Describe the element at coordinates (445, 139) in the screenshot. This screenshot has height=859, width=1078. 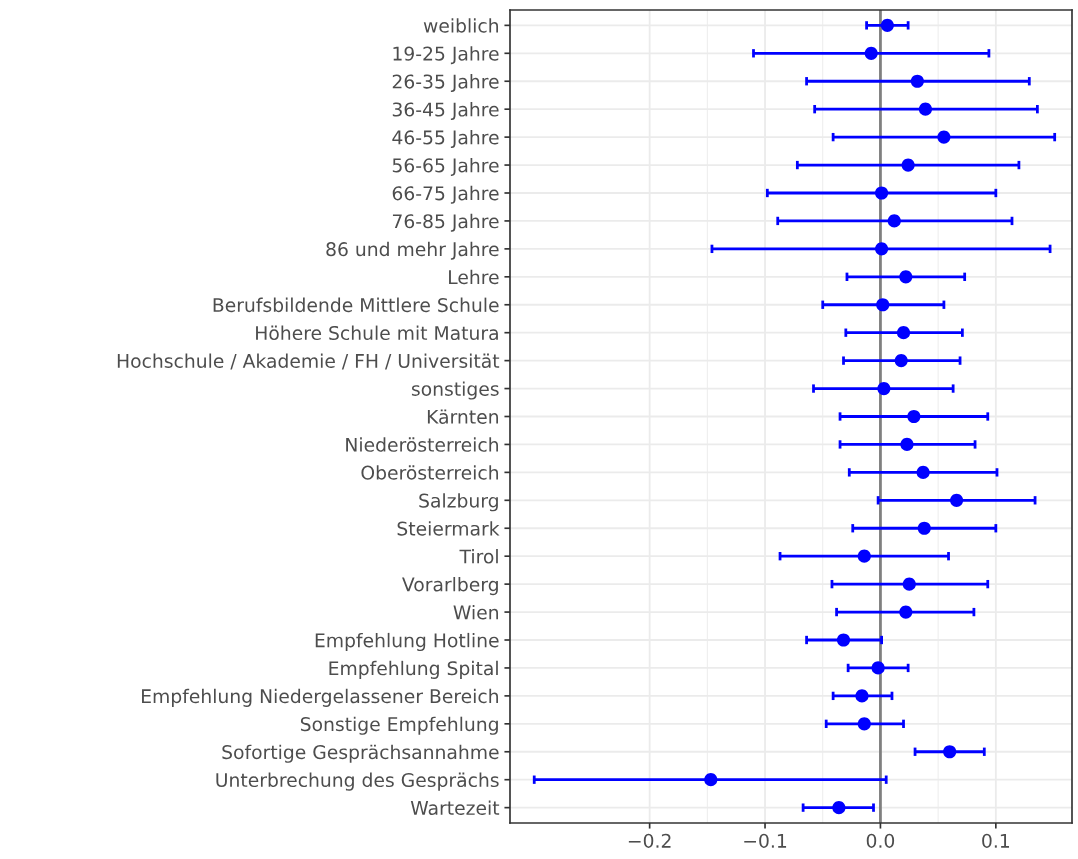
I see `y-tick-label: 46-55 Jahre` at that location.